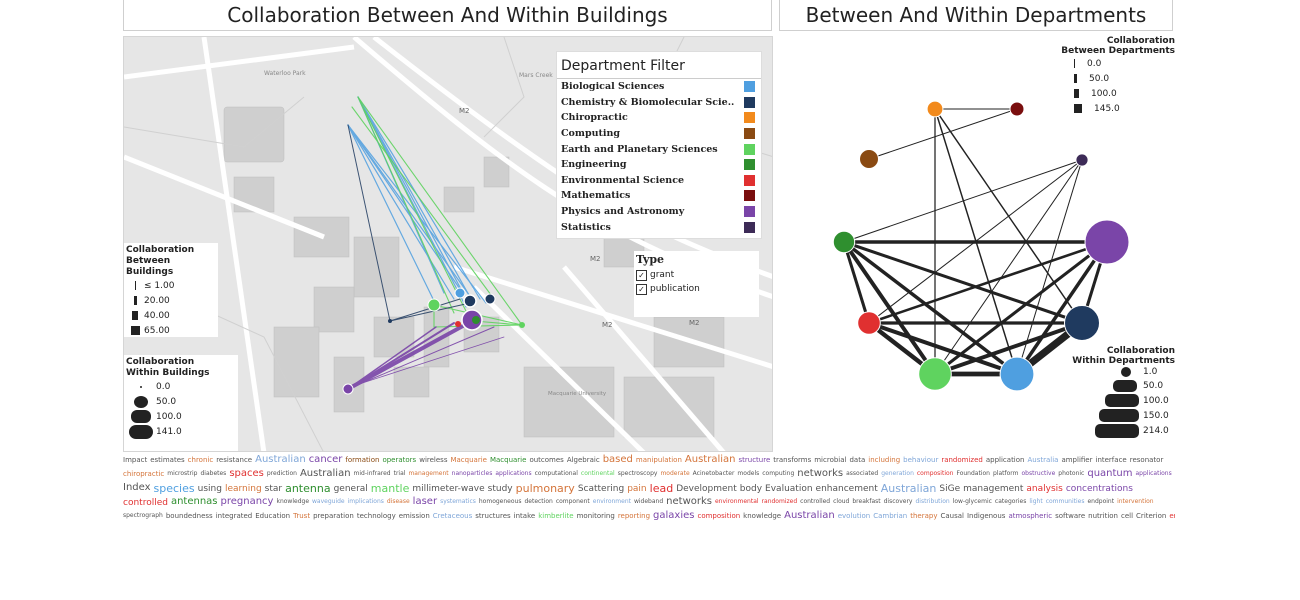 This screenshot has height=600, width=1300. Describe the element at coordinates (591, 134) in the screenshot. I see `department-filter-label: Computing` at that location.